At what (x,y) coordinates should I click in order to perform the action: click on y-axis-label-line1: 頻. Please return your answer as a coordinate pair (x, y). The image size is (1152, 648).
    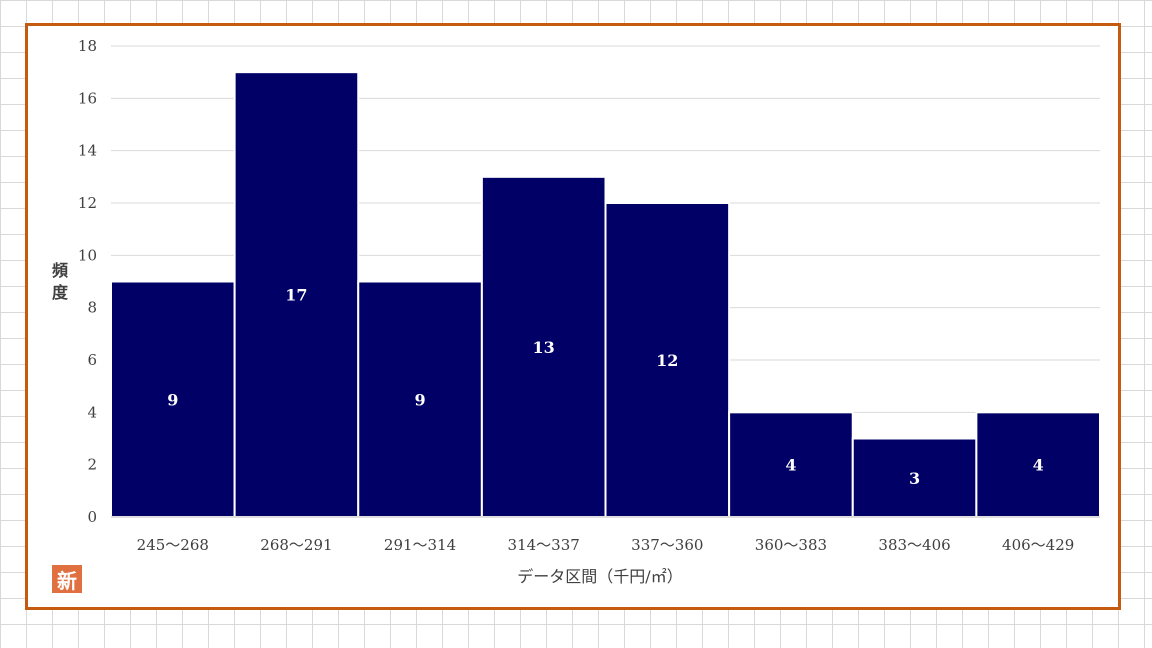
    Looking at the image, I should click on (60, 270).